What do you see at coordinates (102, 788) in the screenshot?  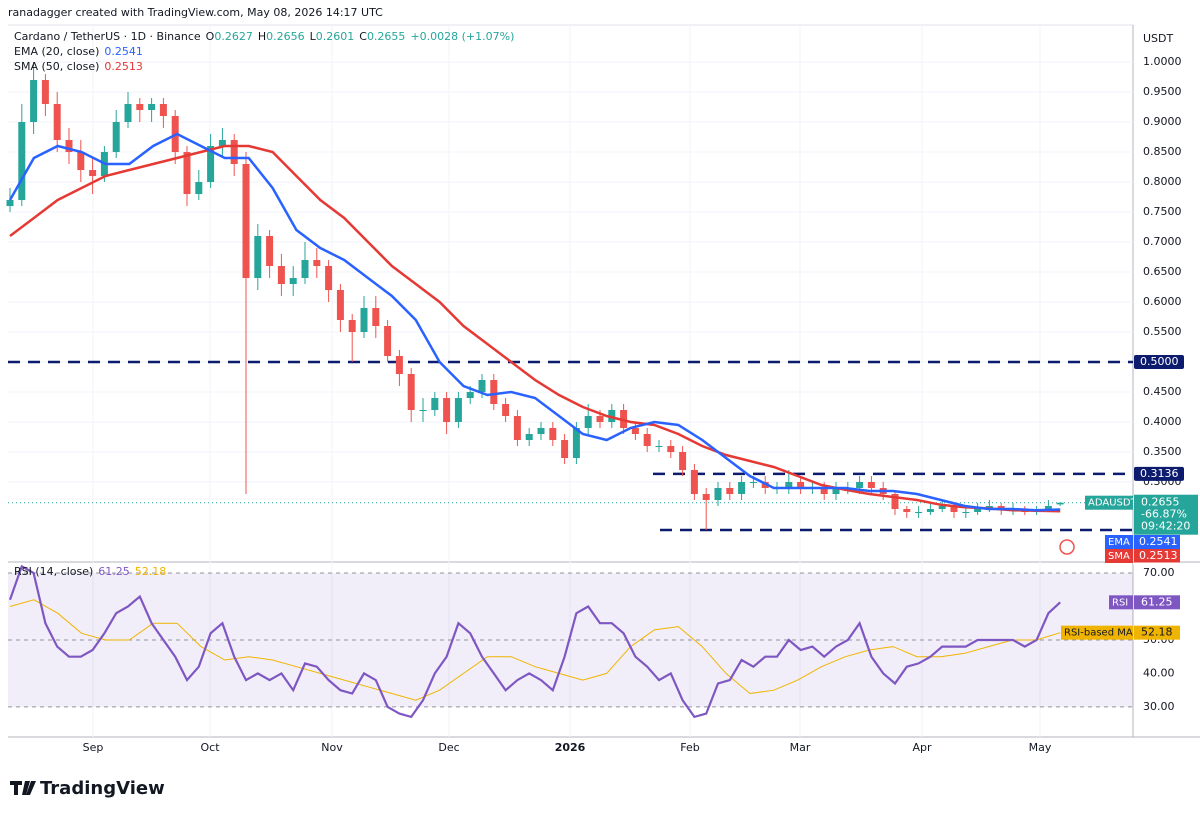 I see `logo-text: TradingView` at bounding box center [102, 788].